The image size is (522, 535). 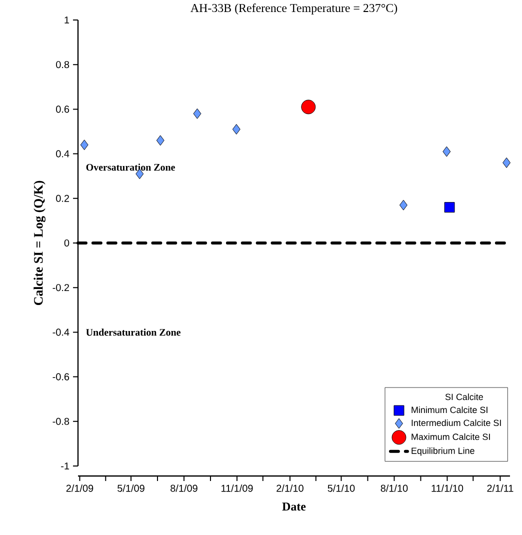 What do you see at coordinates (294, 9) in the screenshot?
I see `chart-title: AH-33B (Reference Temperature = 237°C)` at bounding box center [294, 9].